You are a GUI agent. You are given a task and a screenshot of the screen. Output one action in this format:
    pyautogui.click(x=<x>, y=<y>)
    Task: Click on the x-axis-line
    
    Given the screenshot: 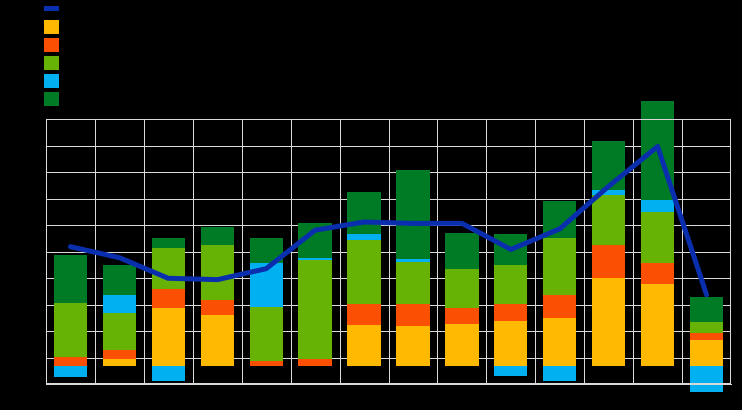 What is the action you would take?
    pyautogui.click(x=389, y=384)
    